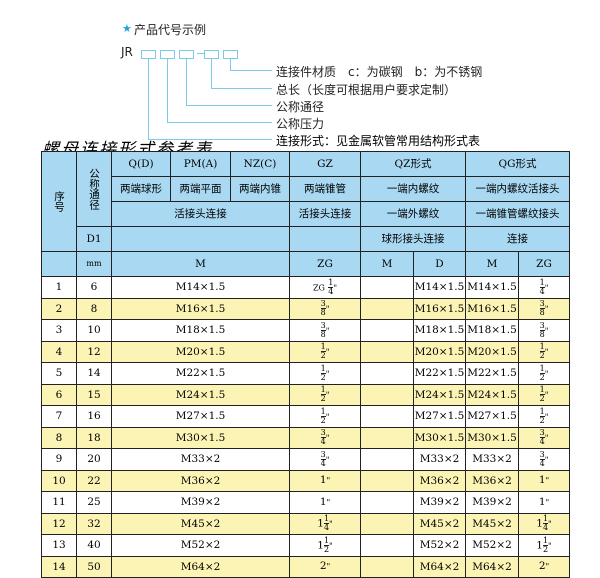 The height and width of the screenshot is (578, 600). Describe the element at coordinates (59, 201) in the screenshot. I see `header-seq: 序号` at that location.